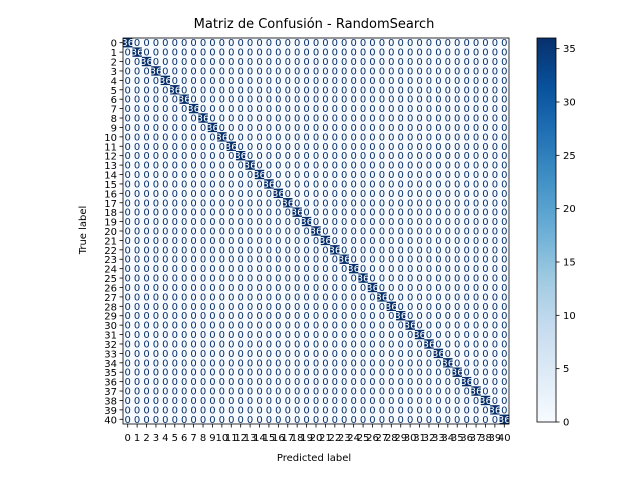 This screenshot has height=480, width=640. Describe the element at coordinates (110, 157) in the screenshot. I see `y-tick-label: 12` at that location.